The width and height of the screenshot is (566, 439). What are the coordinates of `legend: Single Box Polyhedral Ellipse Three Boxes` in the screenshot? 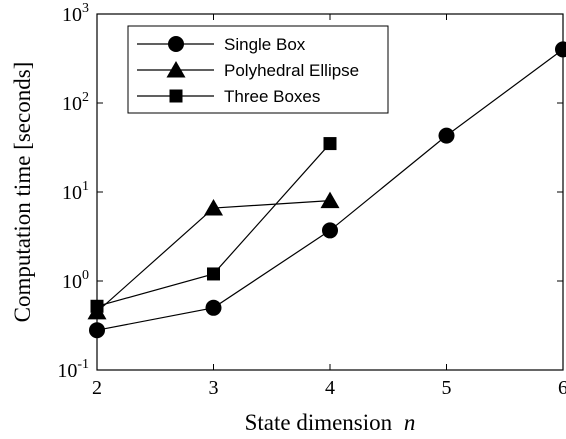 It's located at (258, 69).